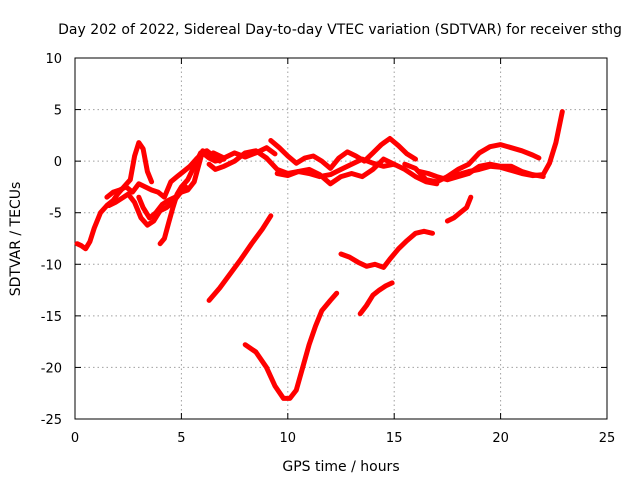  Describe the element at coordinates (335, 171) in the screenshot. I see `series-track-i` at that location.